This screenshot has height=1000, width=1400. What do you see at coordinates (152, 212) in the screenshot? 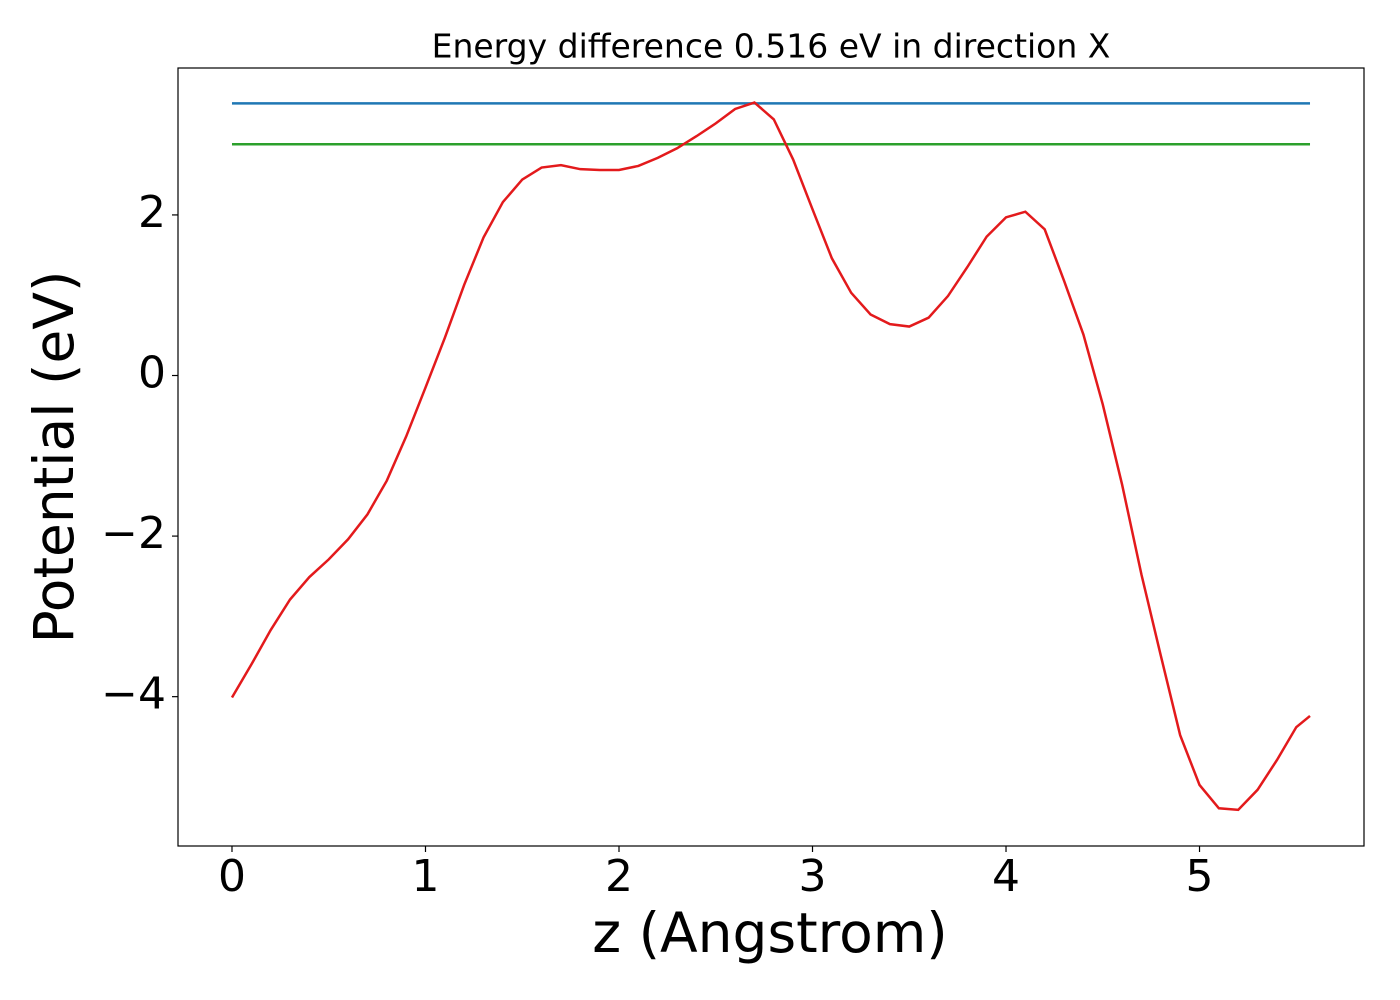
I see `y-tick-label: 2` at bounding box center [152, 212].